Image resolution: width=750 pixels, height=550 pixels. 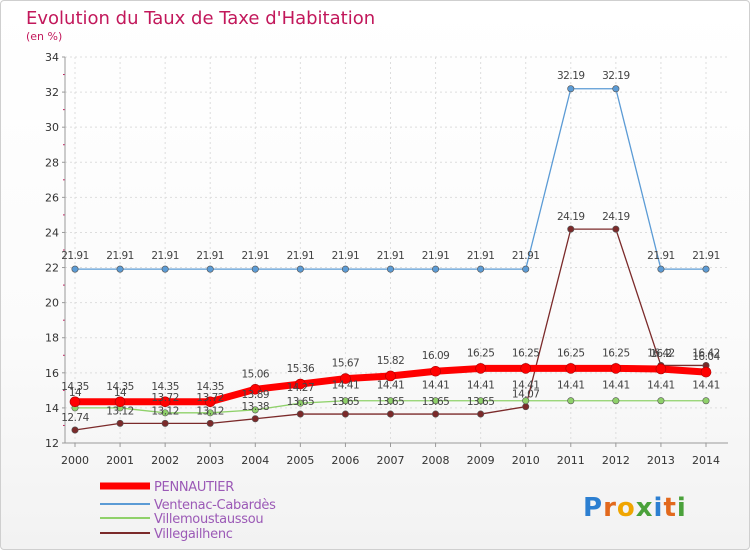 What do you see at coordinates (75, 460) in the screenshot?
I see `x-tick-label: 2000` at bounding box center [75, 460].